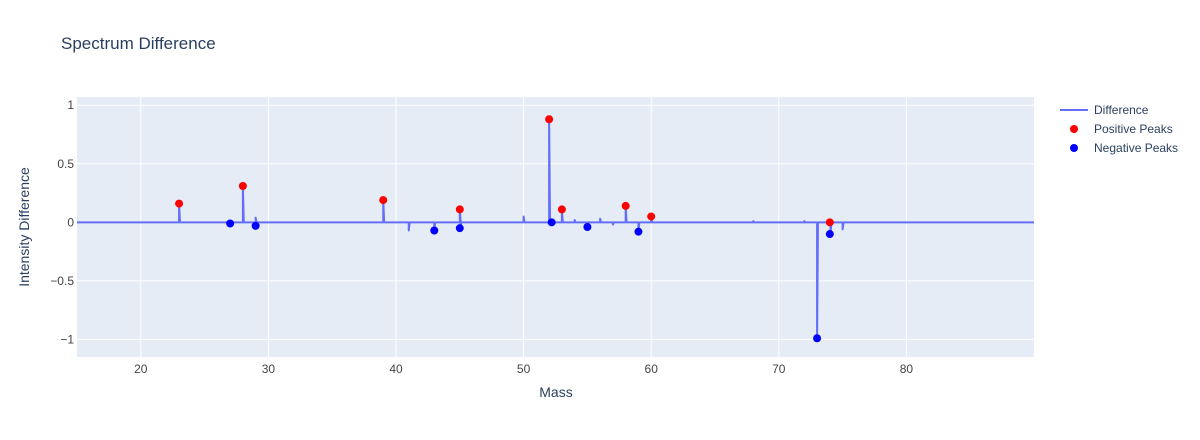  I want to click on x-axis-title: Mass, so click(555, 392).